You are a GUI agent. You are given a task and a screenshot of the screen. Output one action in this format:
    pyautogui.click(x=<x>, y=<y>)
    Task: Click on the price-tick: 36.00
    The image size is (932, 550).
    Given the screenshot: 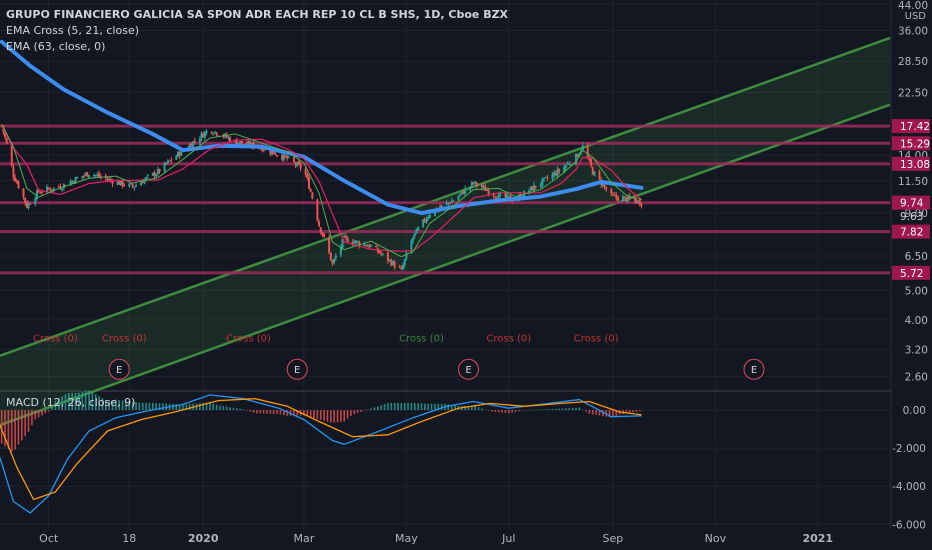 What is the action you would take?
    pyautogui.click(x=913, y=31)
    